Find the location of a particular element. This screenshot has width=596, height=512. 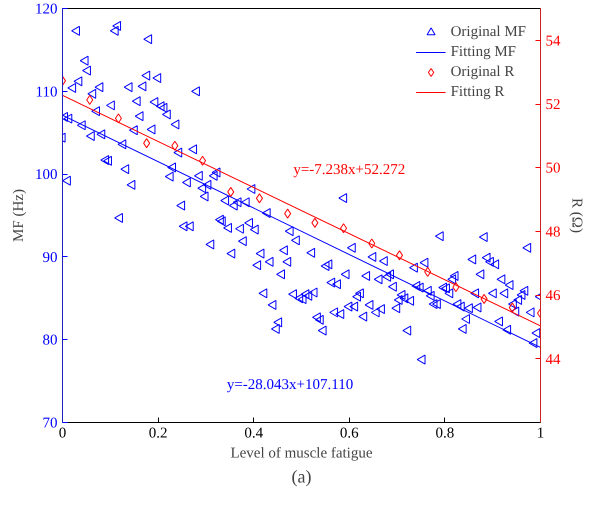

y2-tick-label: 50 is located at coordinates (553, 168).